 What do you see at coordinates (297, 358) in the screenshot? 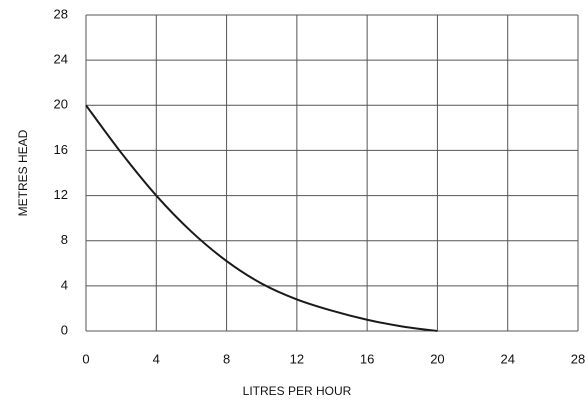
I see `x-tick-label: 12` at bounding box center [297, 358].